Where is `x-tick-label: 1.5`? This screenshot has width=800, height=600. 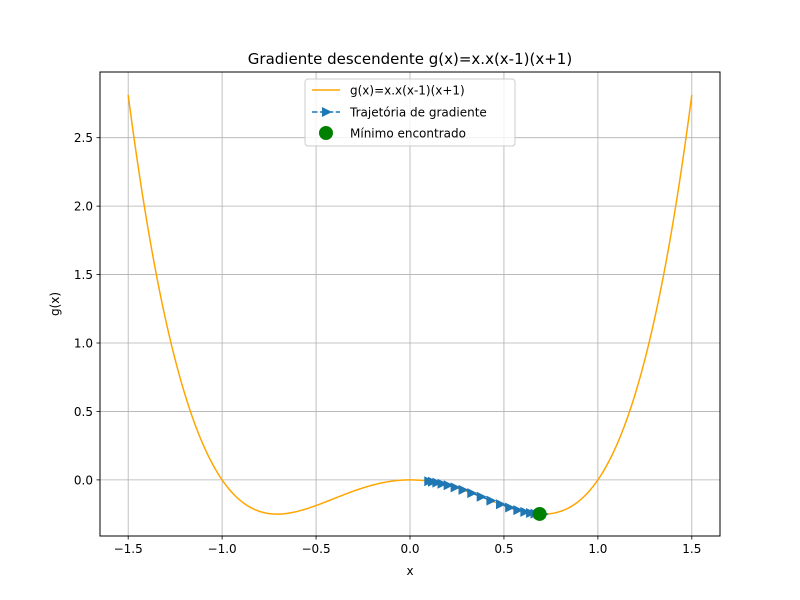
x-tick-label: 1.5 is located at coordinates (691, 549).